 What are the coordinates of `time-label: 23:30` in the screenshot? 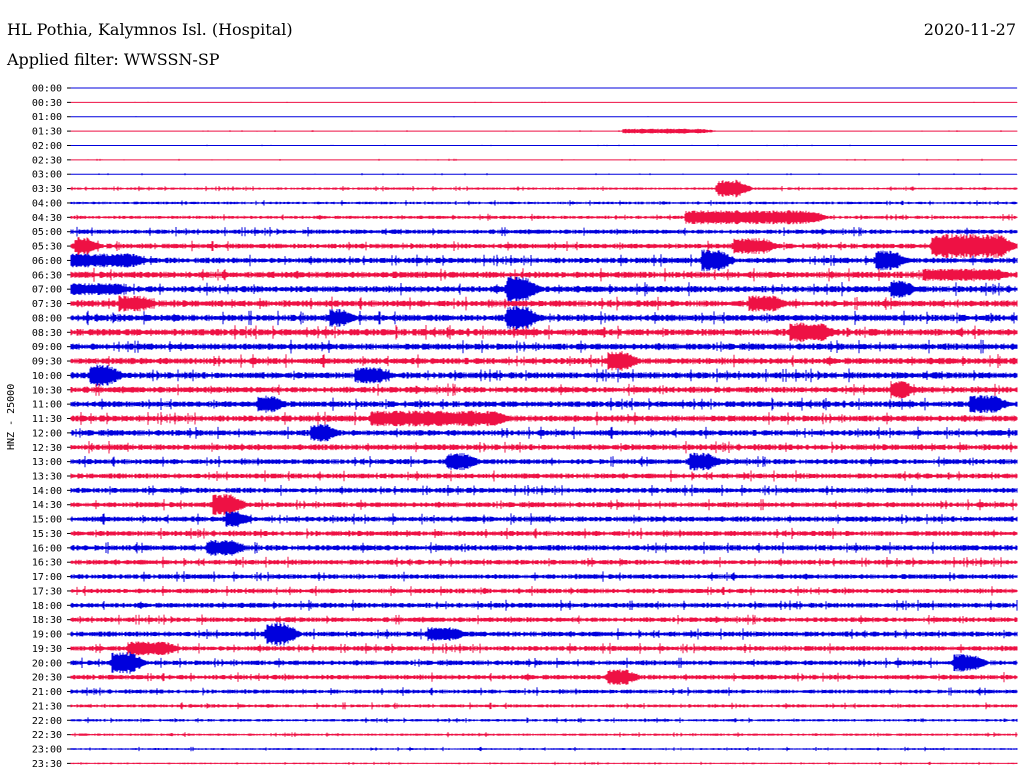 It's located at (47, 764).